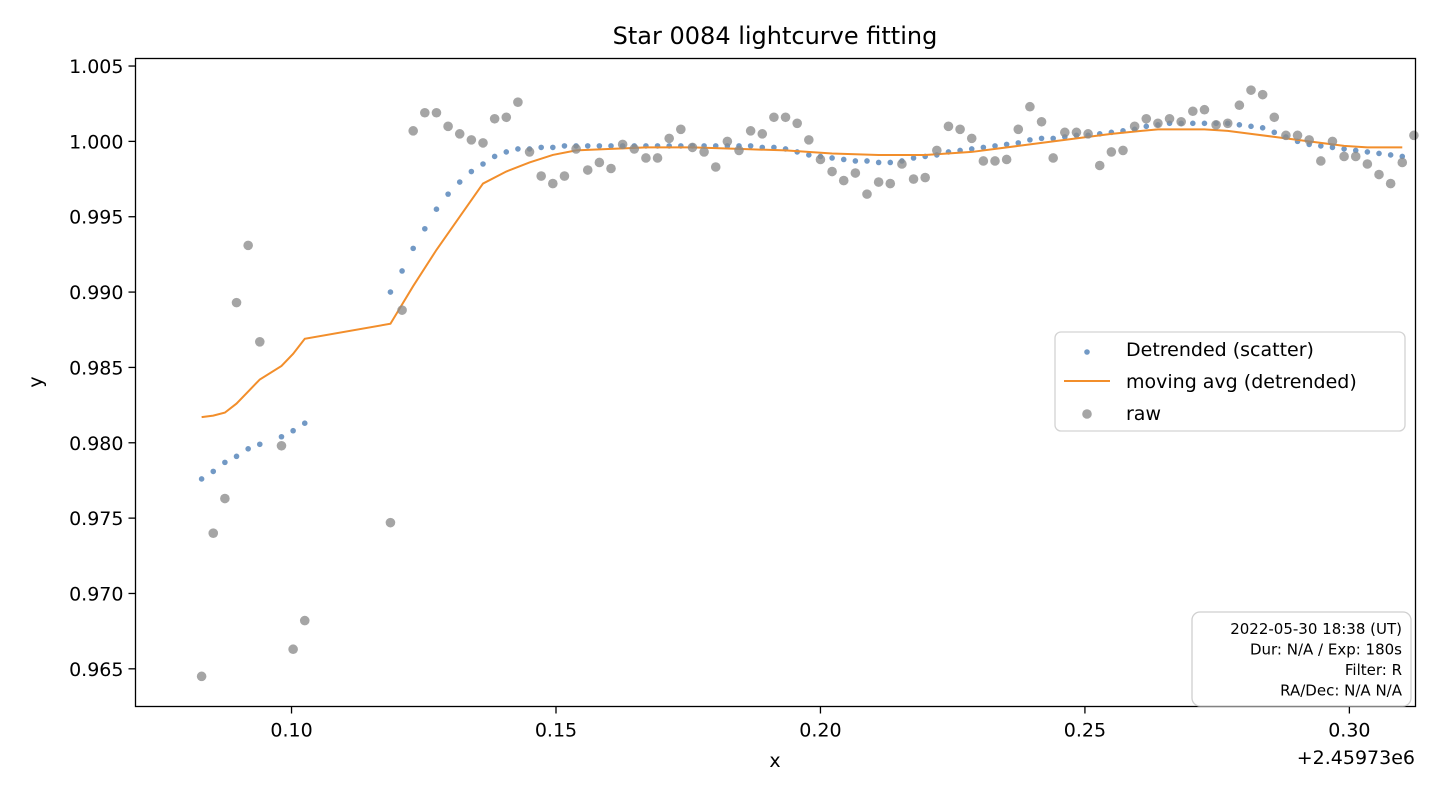 Image resolution: width=1440 pixels, height=804 pixels. I want to click on y-tick-label: 1.000, so click(96, 142).